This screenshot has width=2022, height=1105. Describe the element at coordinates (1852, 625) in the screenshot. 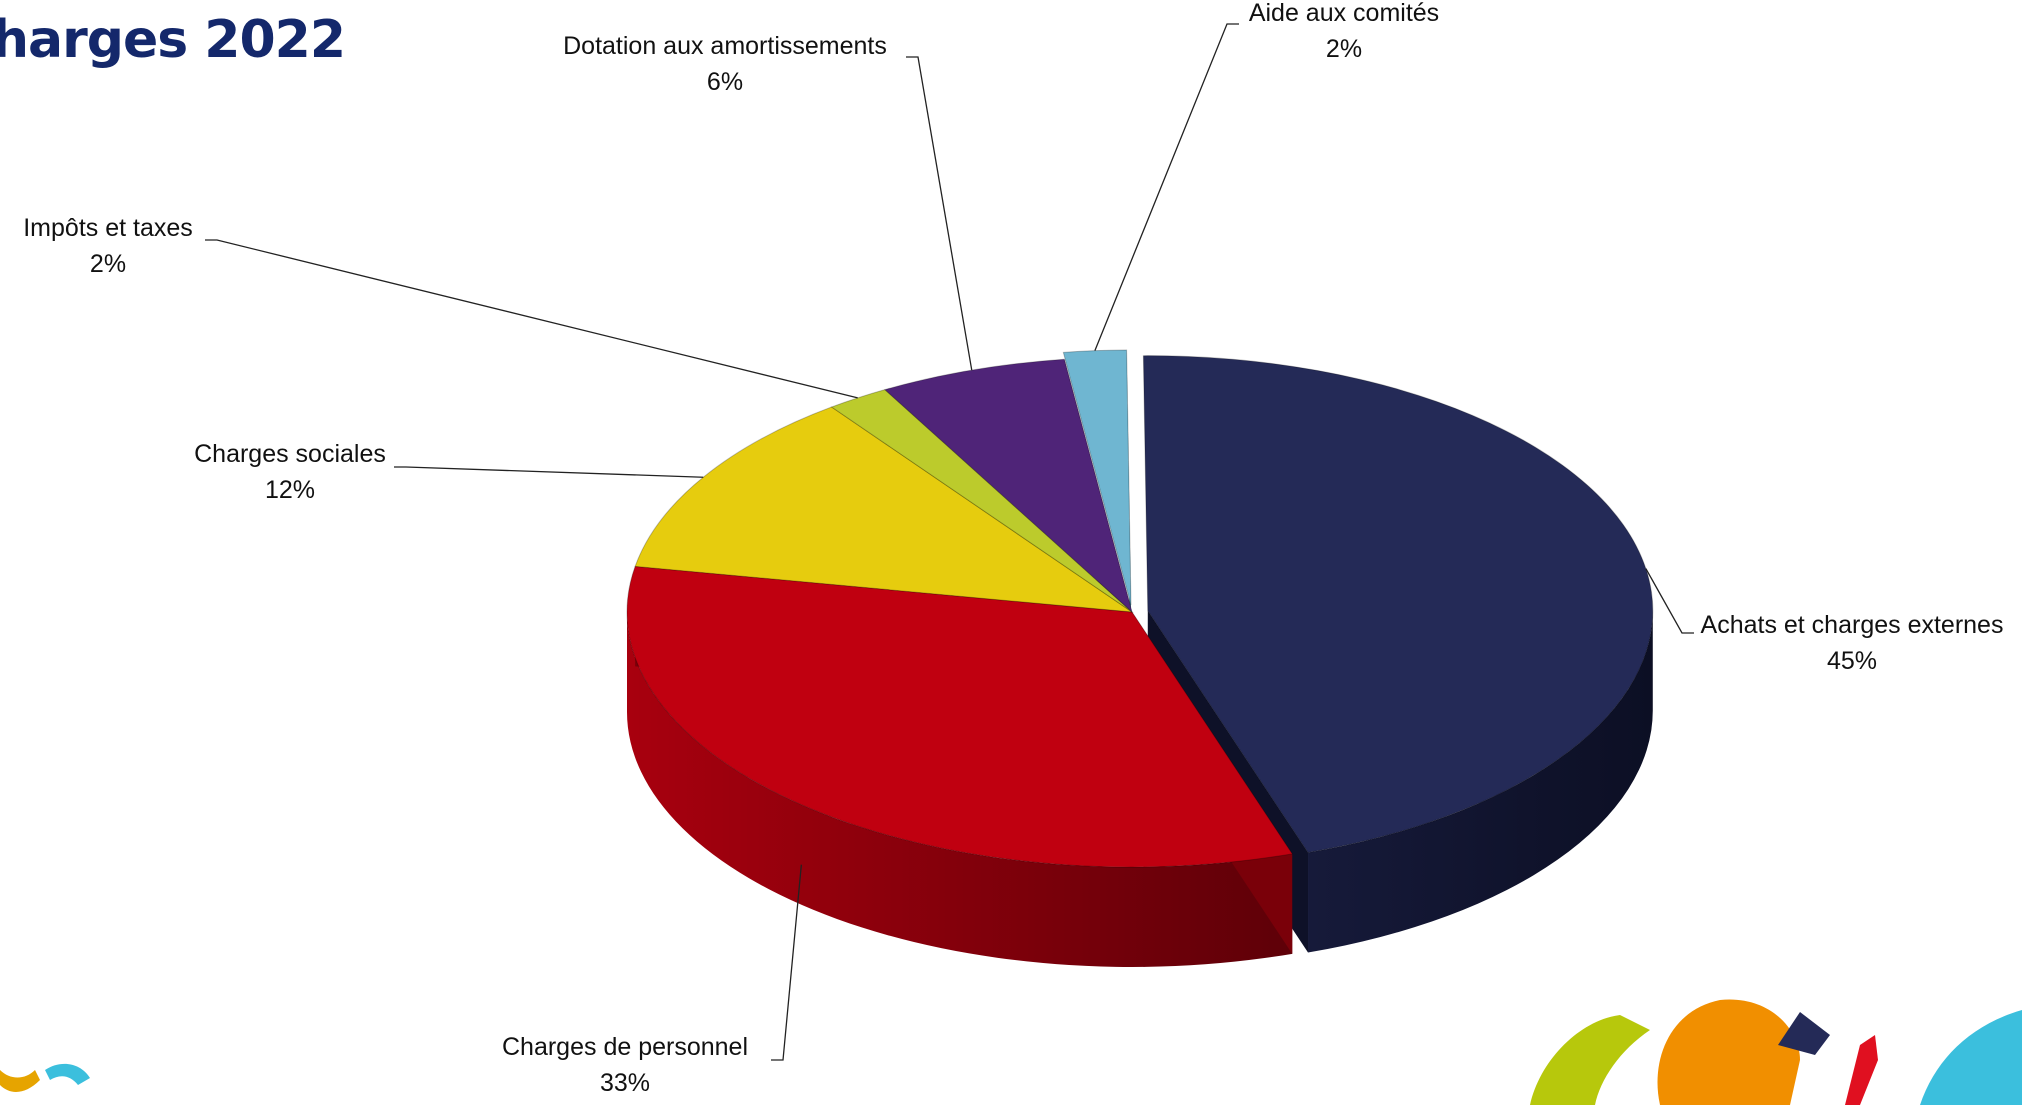

I see `data-label-achats-et-charges-externes: Achats et charges externes` at that location.